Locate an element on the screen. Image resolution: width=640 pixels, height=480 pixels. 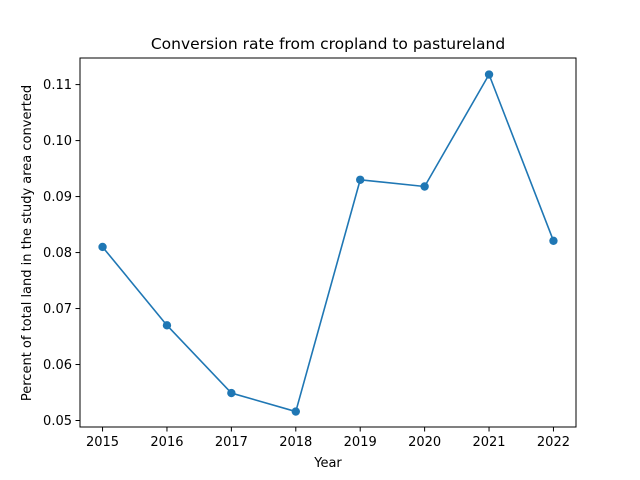
y-tick-label: 0.05 is located at coordinates (57, 421).